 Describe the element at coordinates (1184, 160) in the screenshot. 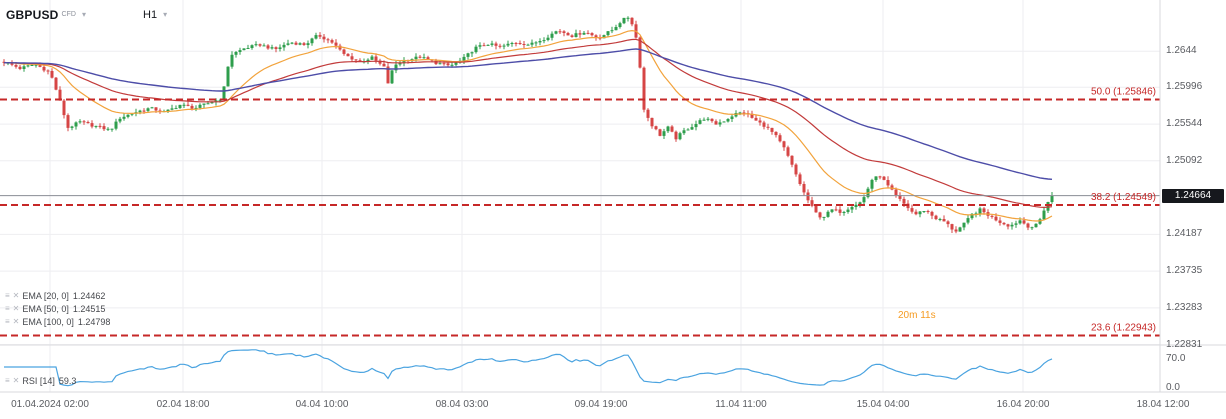

I see `price-axis-label: 1.25092` at that location.